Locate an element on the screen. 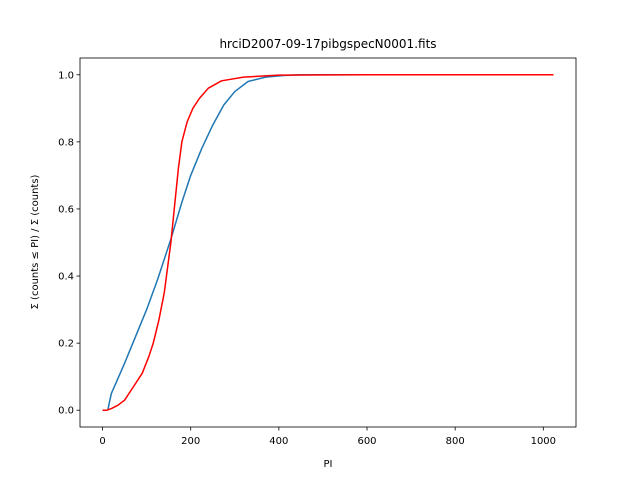  x-tick-label: 0 is located at coordinates (102, 441).